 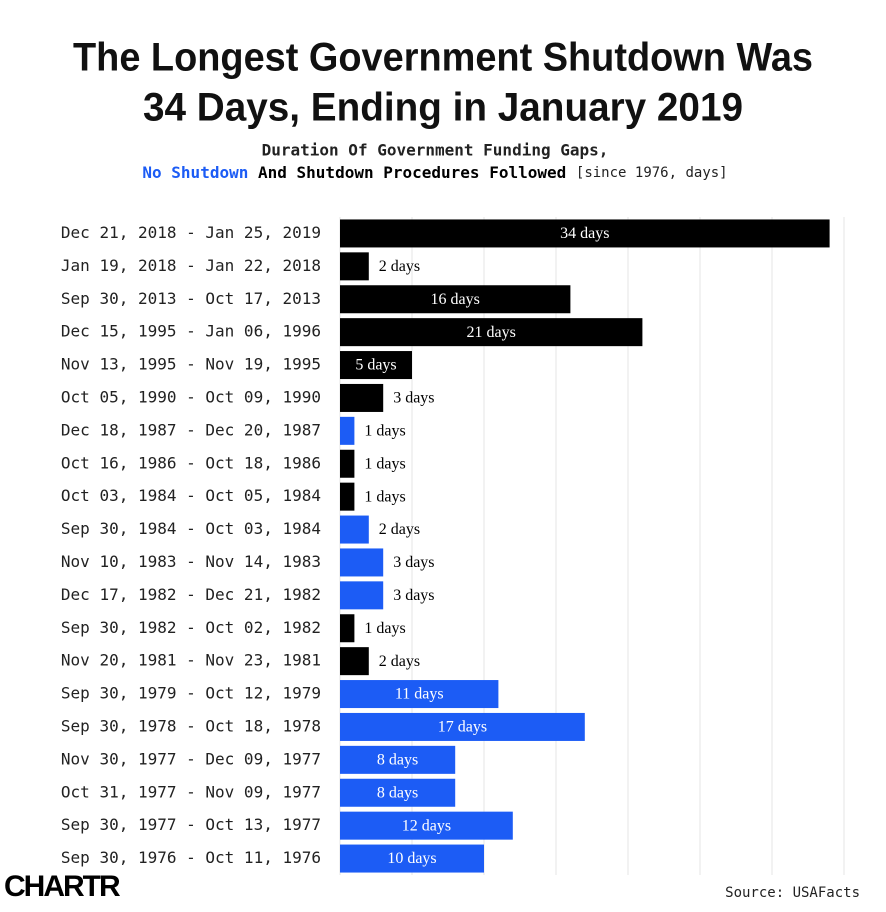 What do you see at coordinates (191, 561) in the screenshot?
I see `y-tick-label: Nov 10, 1983 - Nov 14, 1983` at bounding box center [191, 561].